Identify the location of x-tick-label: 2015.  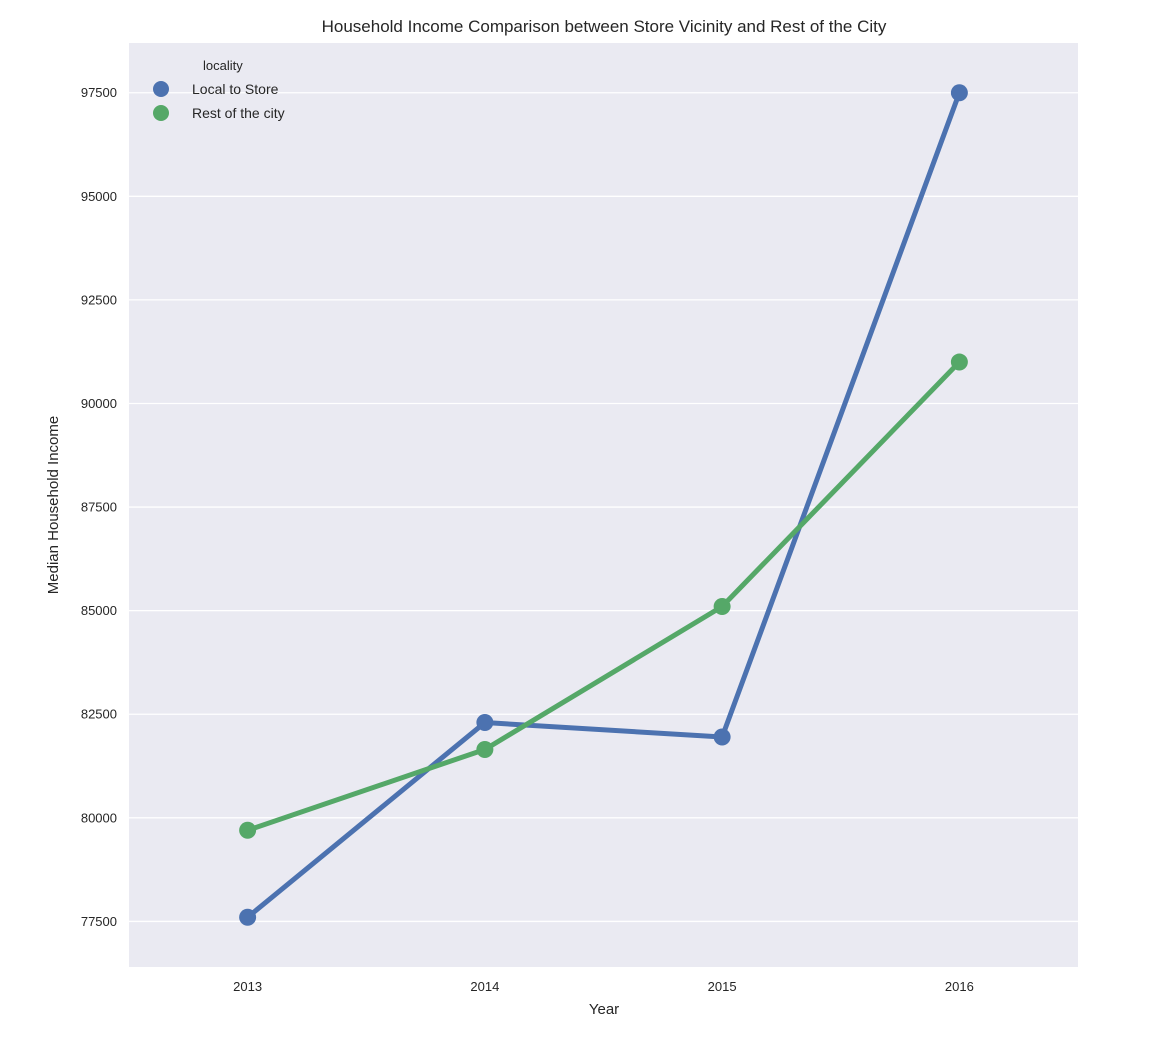
(722, 986).